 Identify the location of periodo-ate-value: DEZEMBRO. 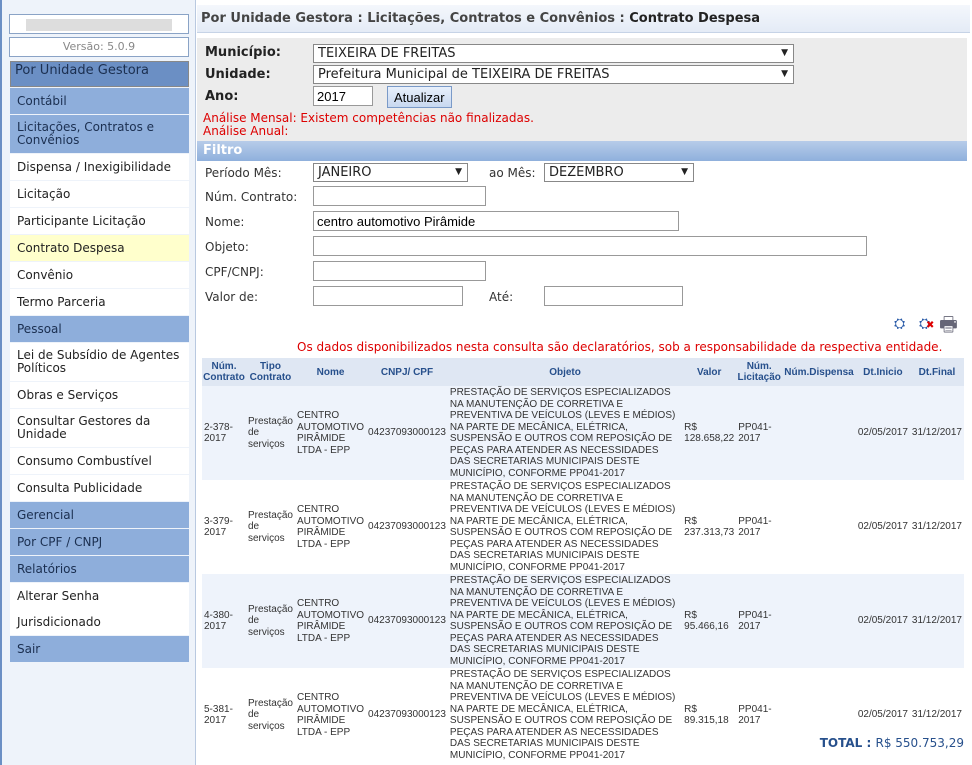
(586, 172).